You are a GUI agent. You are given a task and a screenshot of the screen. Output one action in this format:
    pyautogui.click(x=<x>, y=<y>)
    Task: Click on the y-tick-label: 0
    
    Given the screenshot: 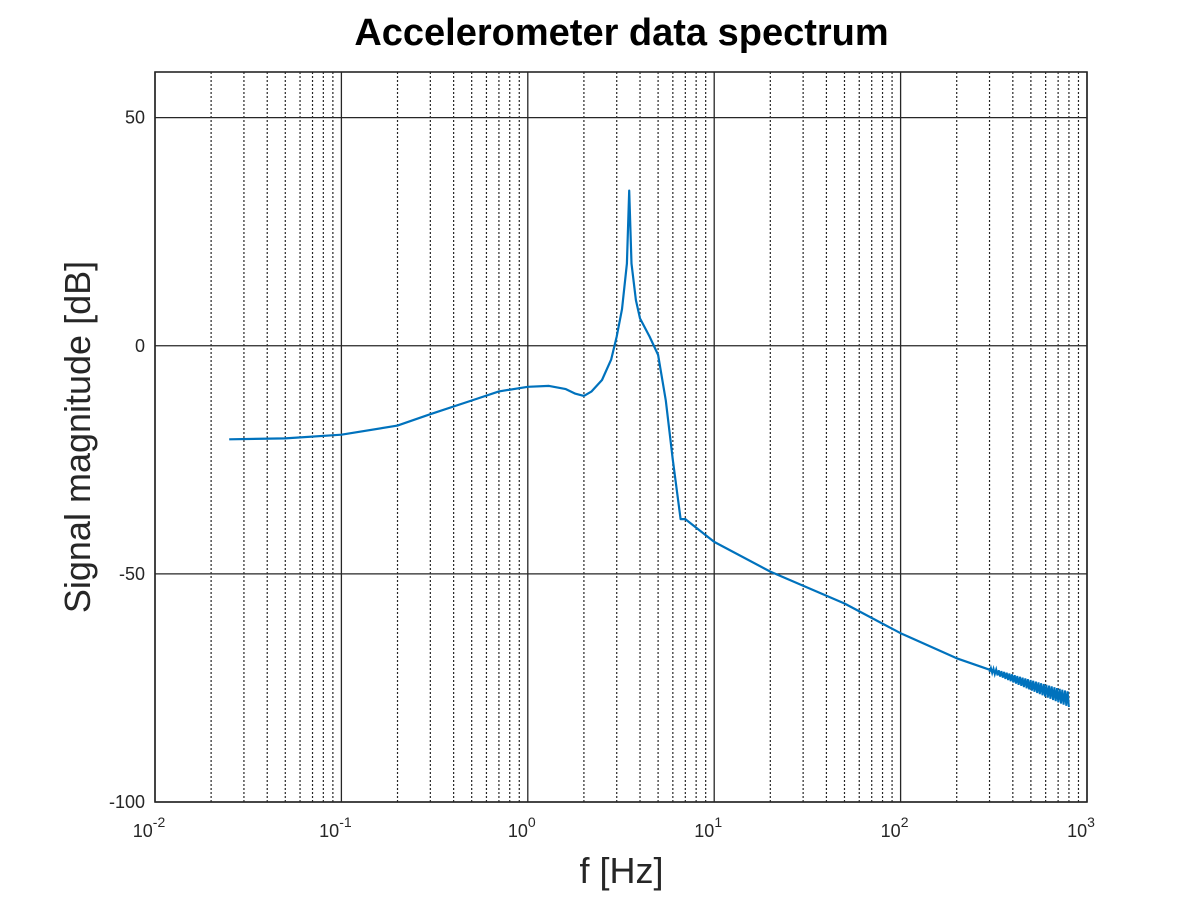 What is the action you would take?
    pyautogui.click(x=140, y=346)
    